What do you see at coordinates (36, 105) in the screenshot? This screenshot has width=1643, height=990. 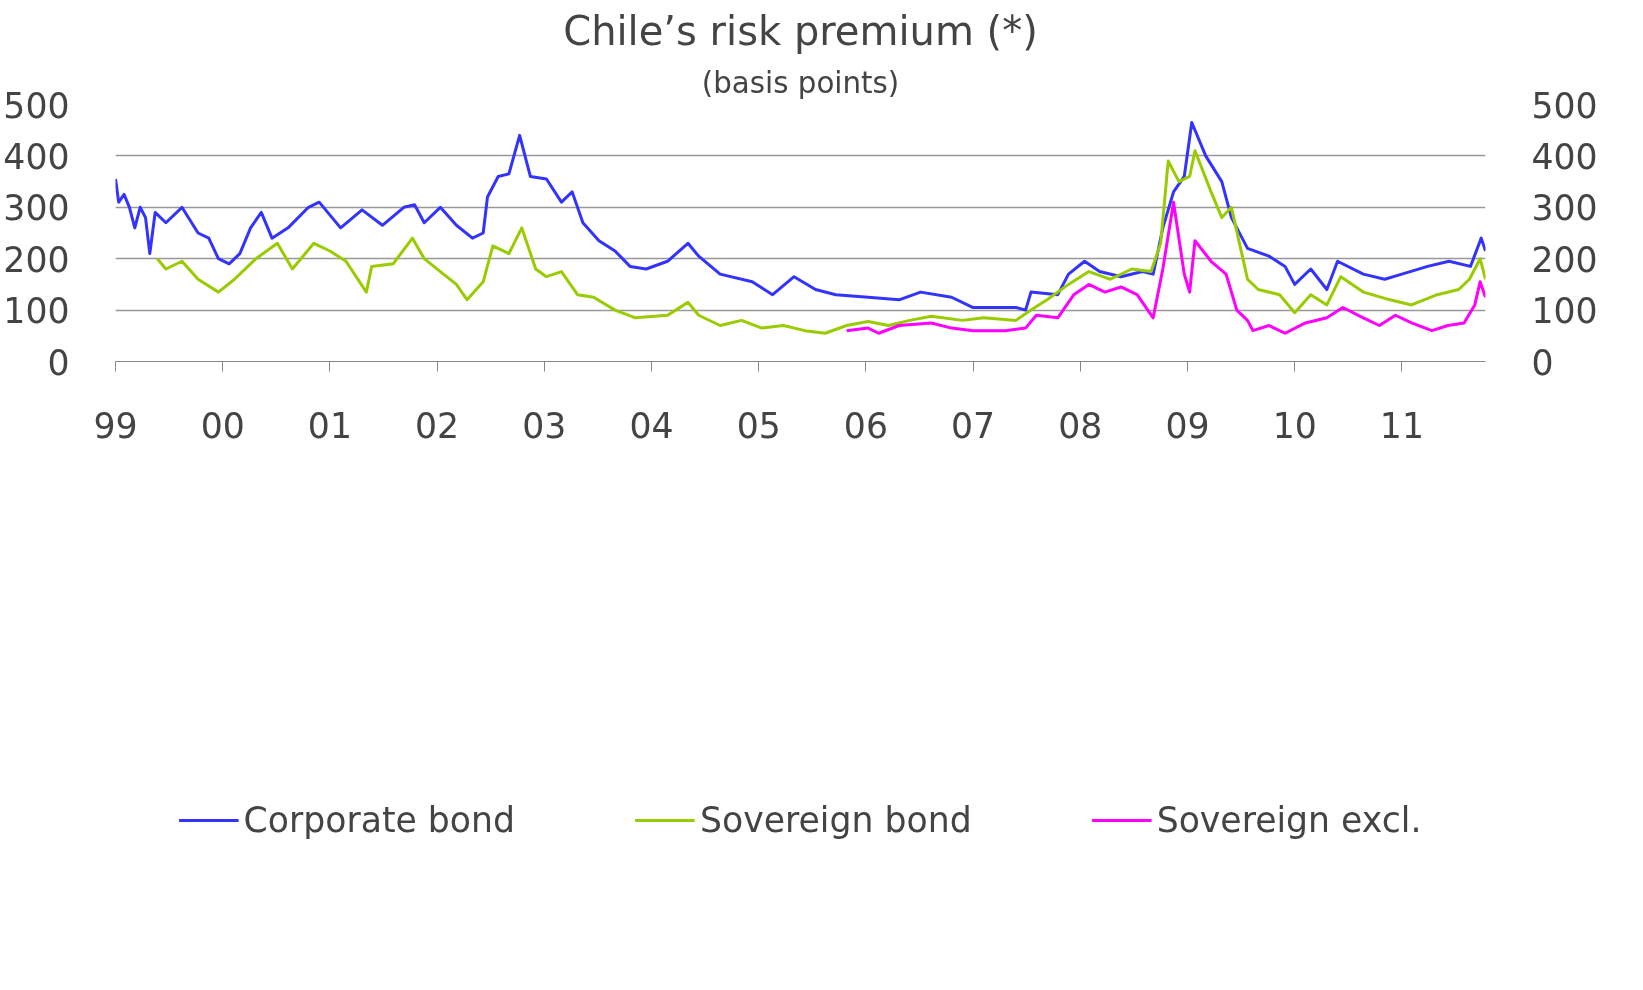 I see `y-tick-label: 500` at bounding box center [36, 105].